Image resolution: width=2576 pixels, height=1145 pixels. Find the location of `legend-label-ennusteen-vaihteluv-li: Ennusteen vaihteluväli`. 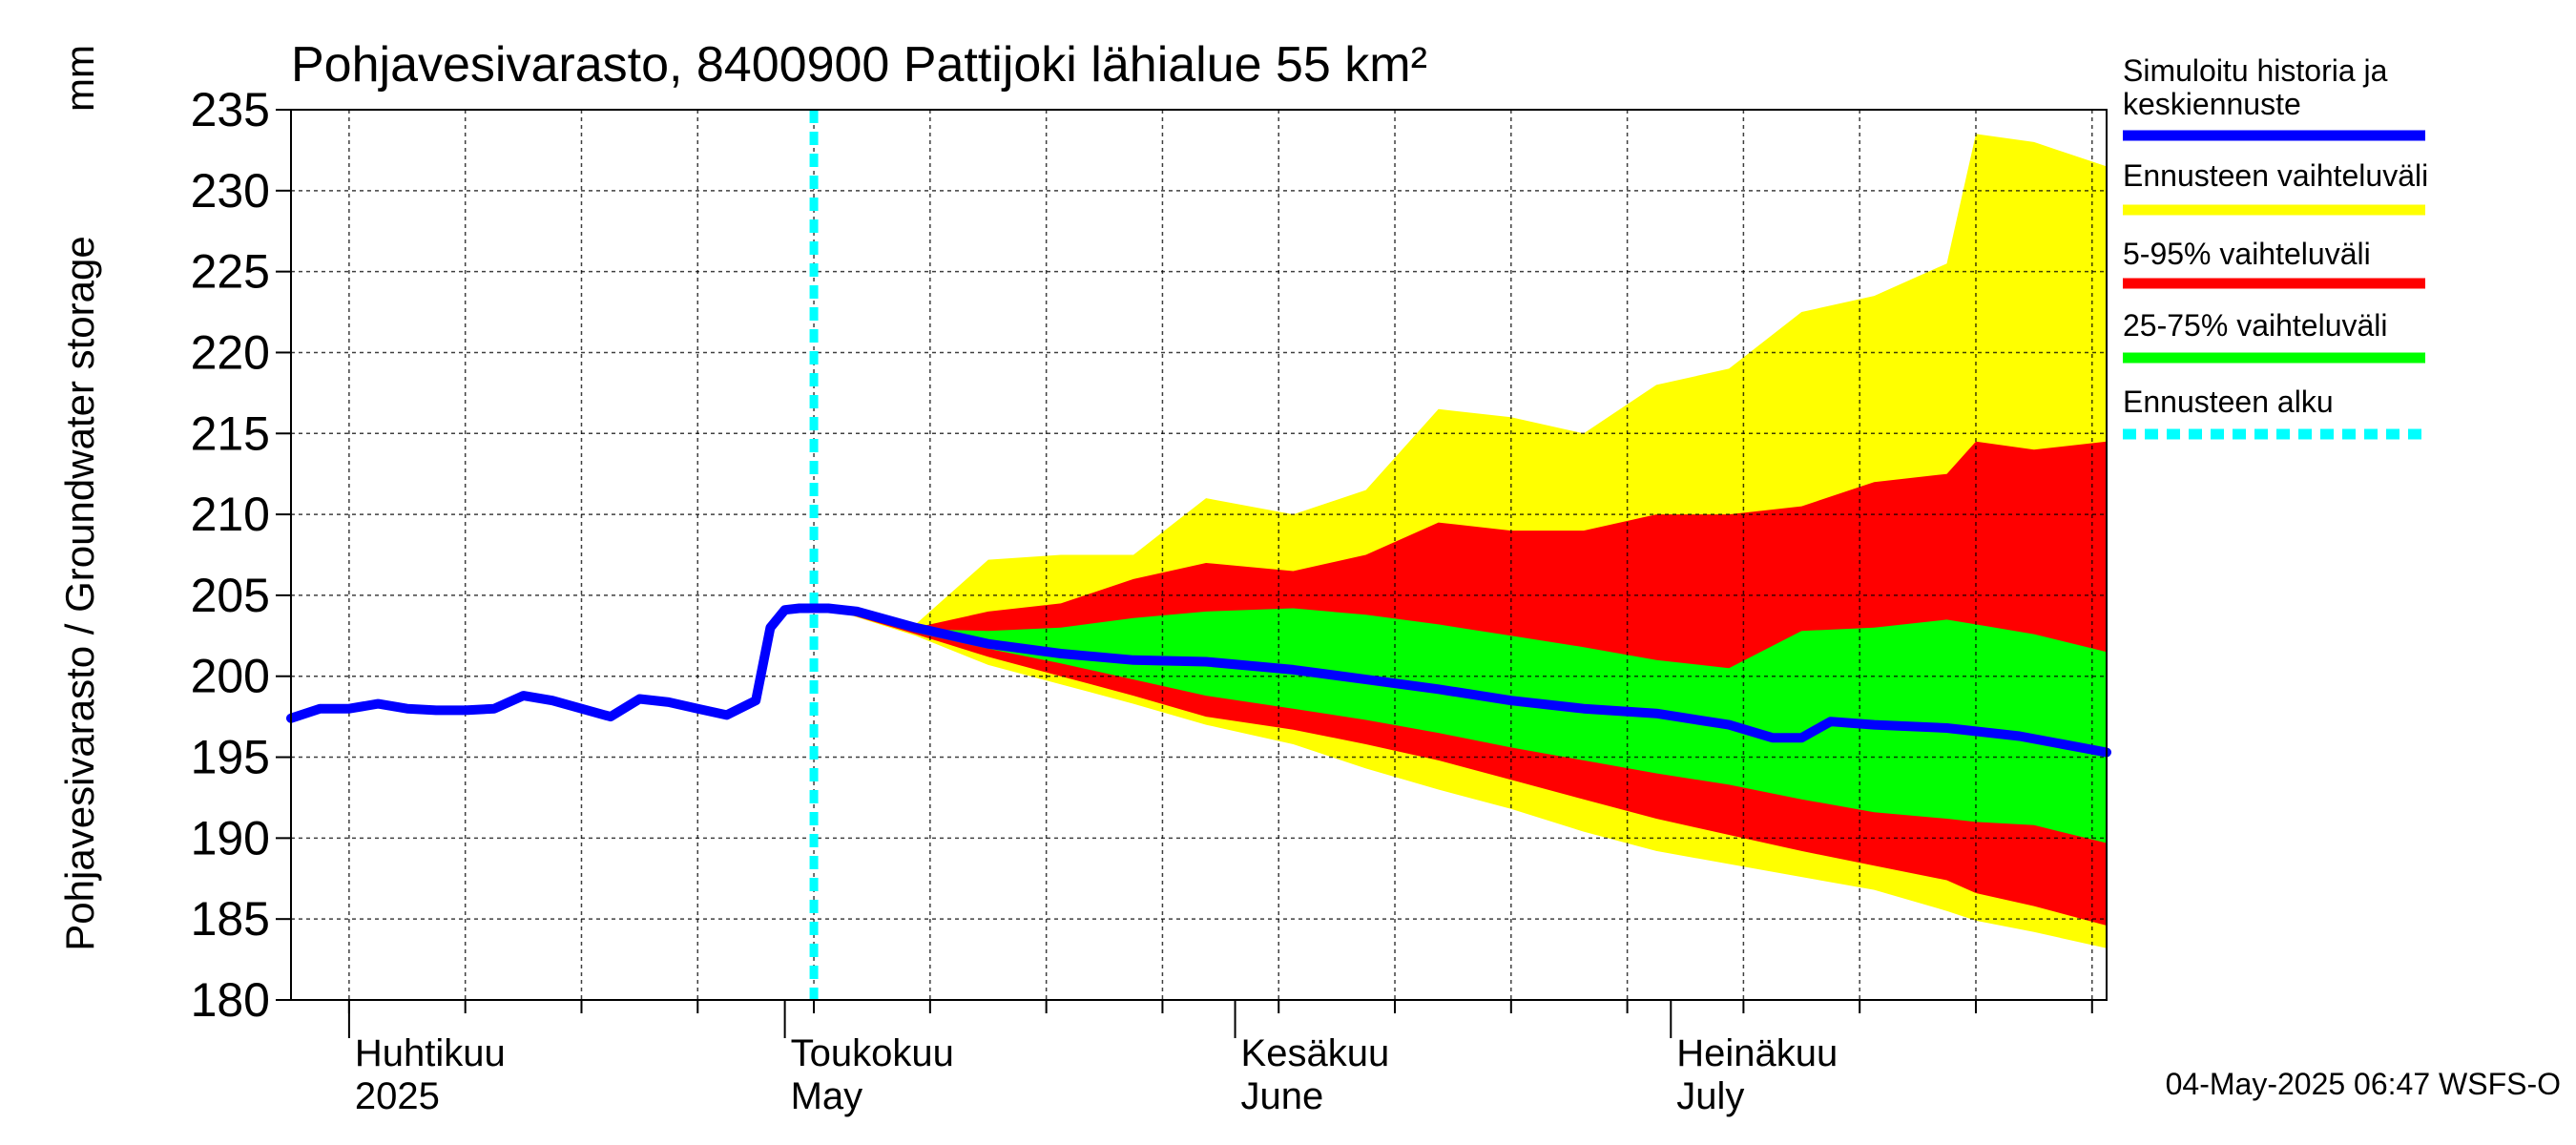

legend-label-ennusteen-vaihteluv-li: Ennusteen vaihteluväli is located at coordinates (2275, 175).